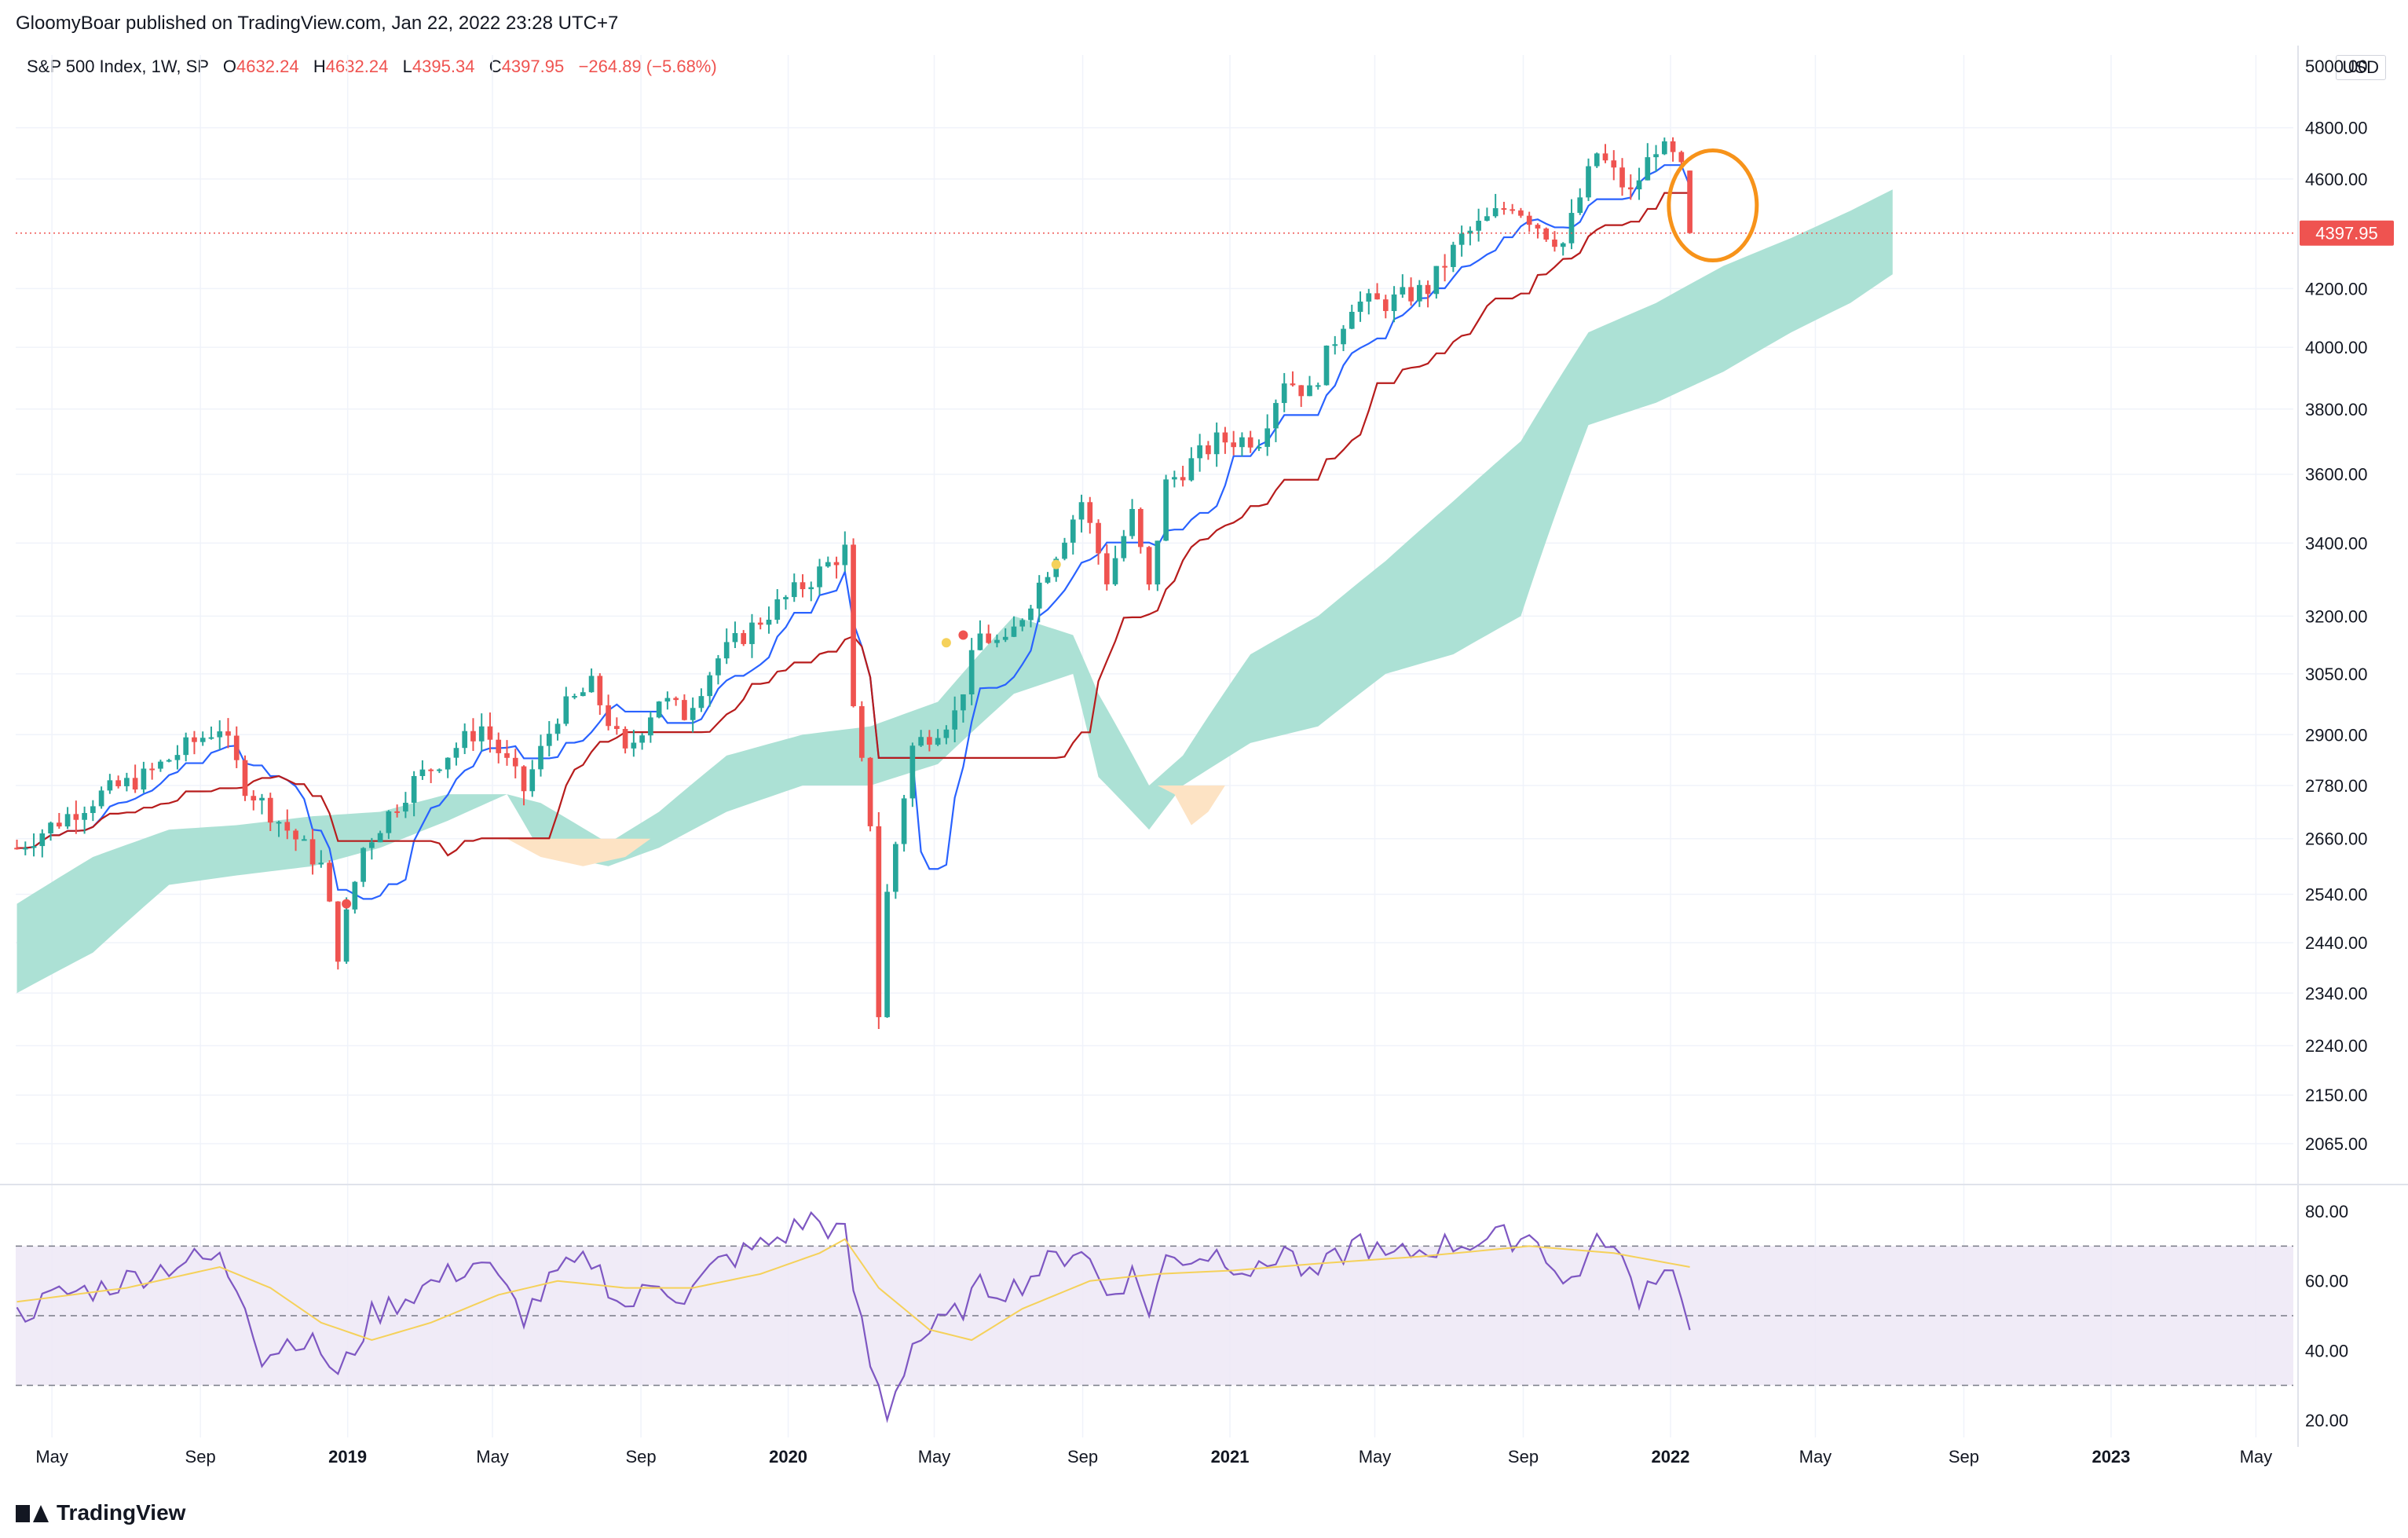  I want to click on price-tick-label: 4600.00, so click(2336, 179).